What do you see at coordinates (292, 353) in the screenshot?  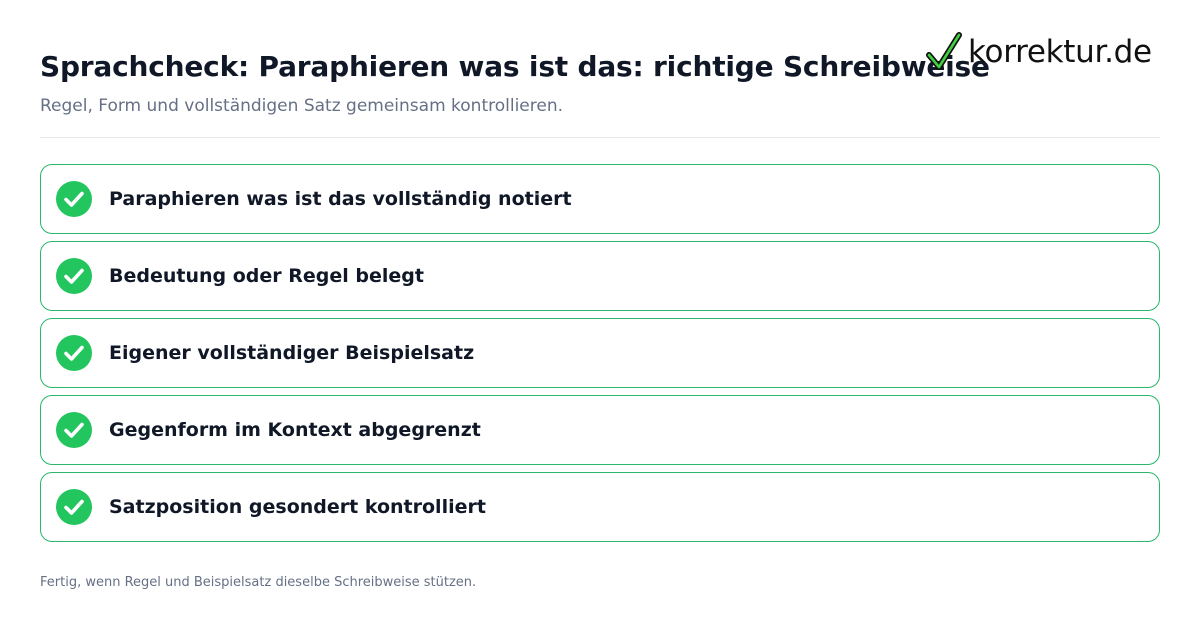 I see `checklist-item-label: Eigener vollständiger Beispielsatz` at bounding box center [292, 353].